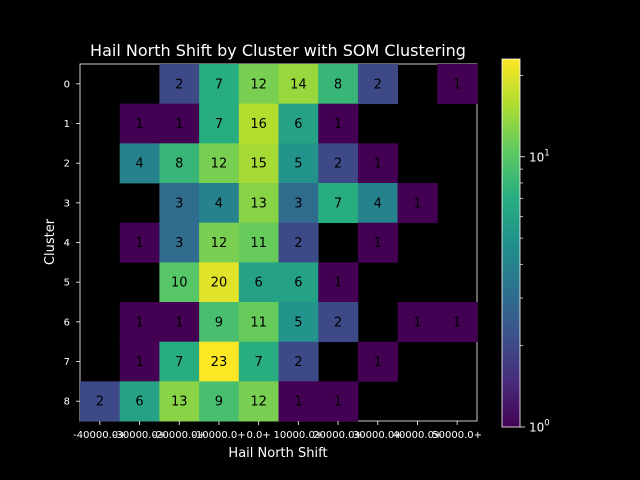  I want to click on cell-value-label: 20, so click(219, 283).